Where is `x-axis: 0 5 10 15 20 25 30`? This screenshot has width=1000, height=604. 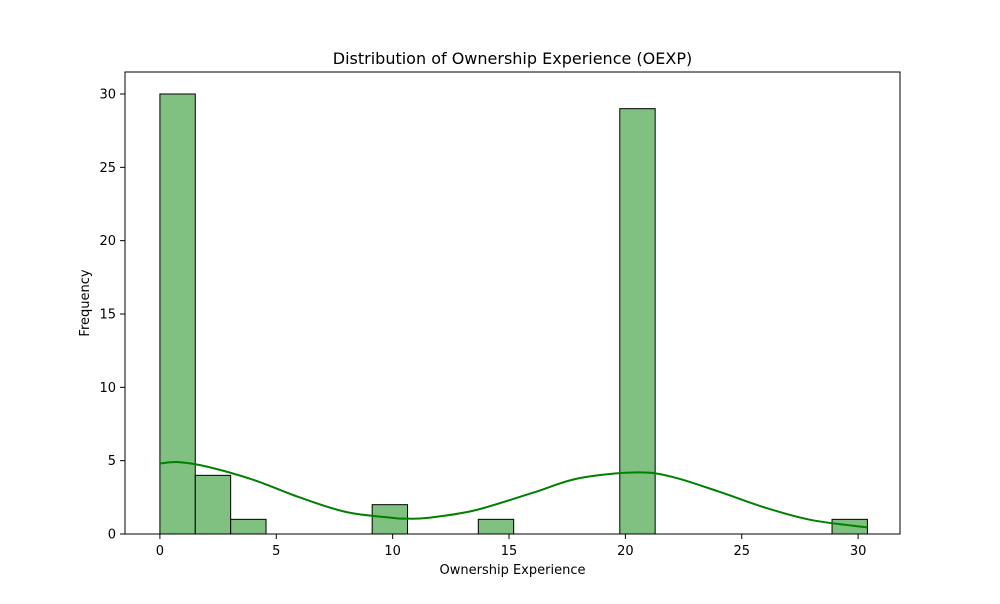
x-axis: 0 5 10 15 20 25 30 is located at coordinates (511, 546).